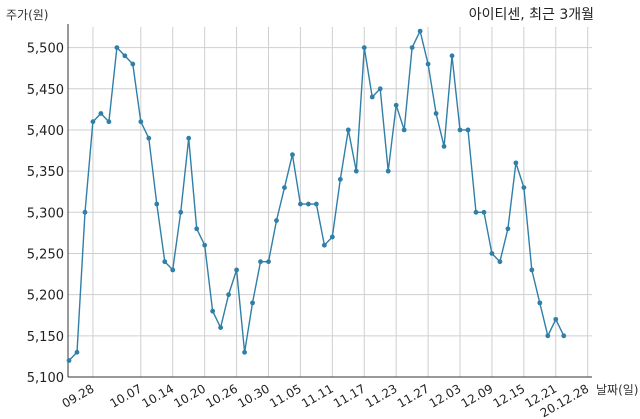 The height and width of the screenshot is (419, 640). I want to click on x-tick-label: 11.05, so click(285, 395).